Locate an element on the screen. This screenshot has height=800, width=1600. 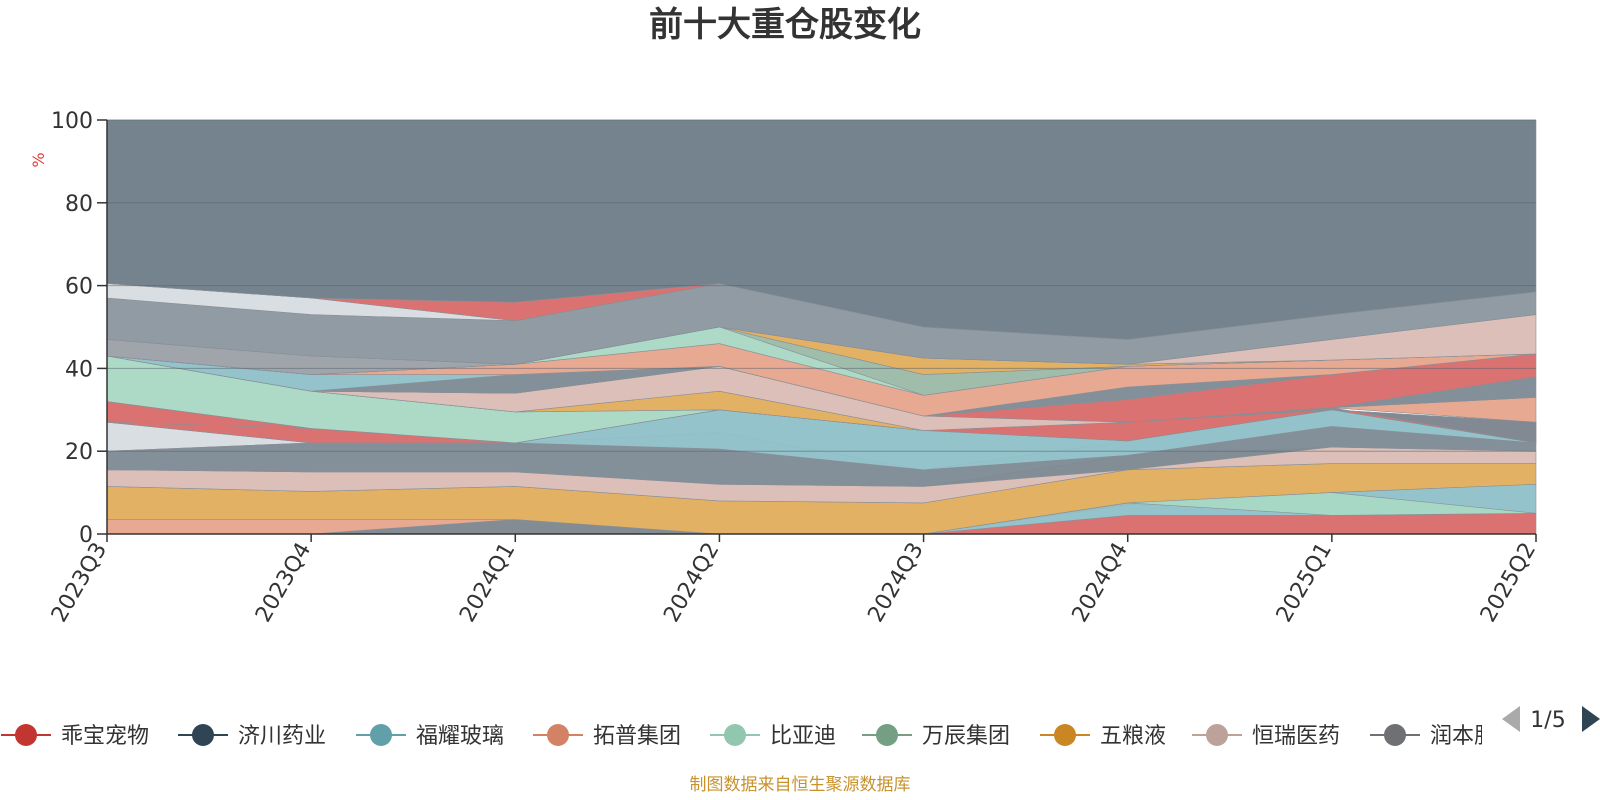
legend-item: 恒瑞医药 is located at coordinates (1266, 736).